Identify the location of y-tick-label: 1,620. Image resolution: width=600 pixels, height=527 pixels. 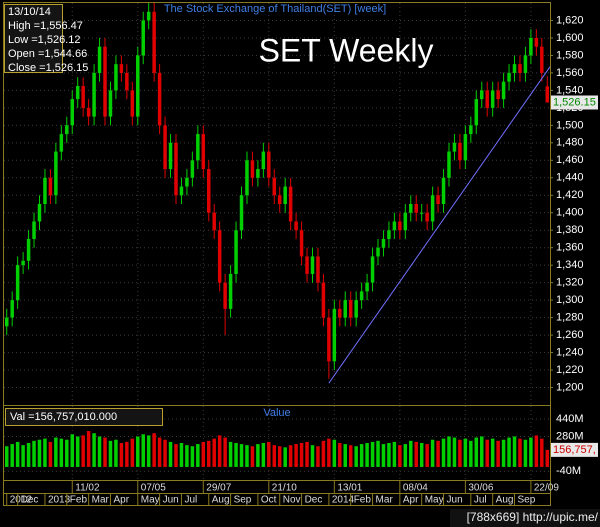
(570, 20).